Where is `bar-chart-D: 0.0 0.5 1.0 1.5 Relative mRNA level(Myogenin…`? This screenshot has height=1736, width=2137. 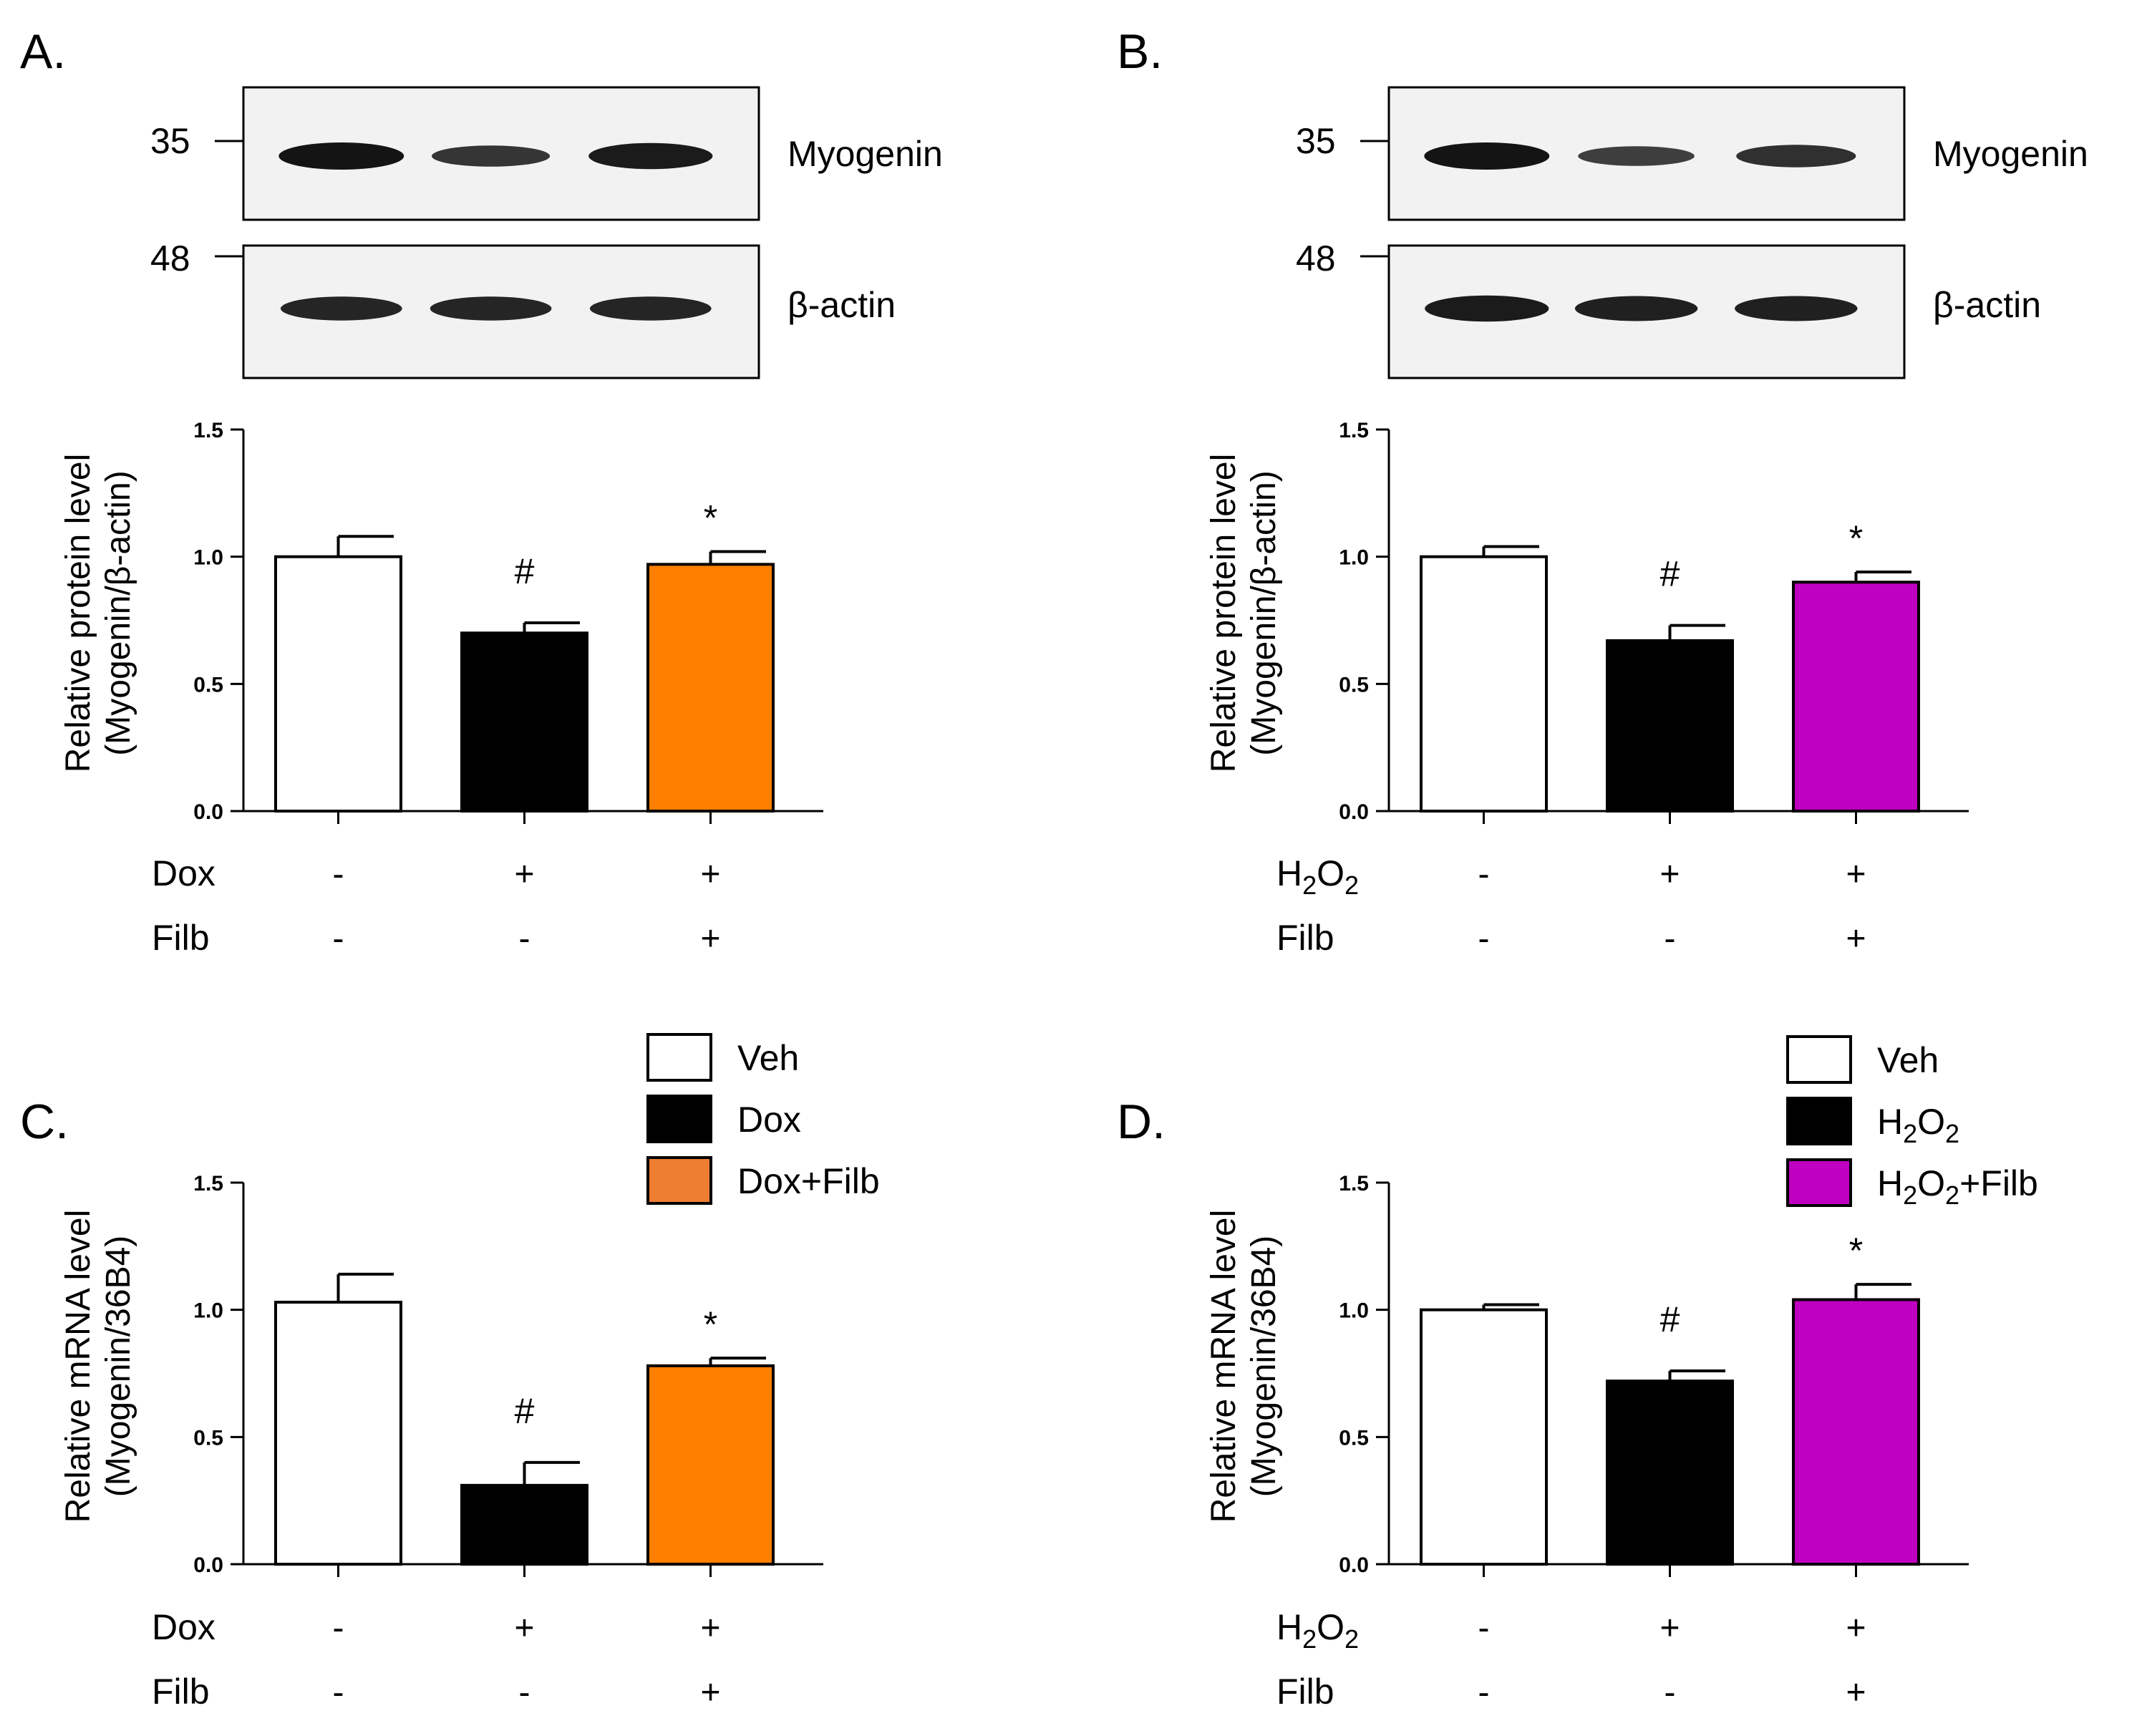 bar-chart-D: 0.0 0.5 1.0 1.5 Relative mRNA level(Myogenin… is located at coordinates (1587, 1442).